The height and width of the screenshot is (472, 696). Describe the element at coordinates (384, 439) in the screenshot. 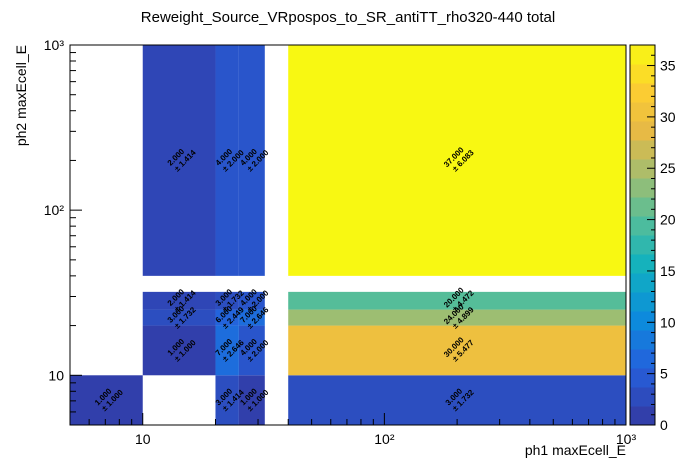

I see `x-tick-label: 10²` at that location.